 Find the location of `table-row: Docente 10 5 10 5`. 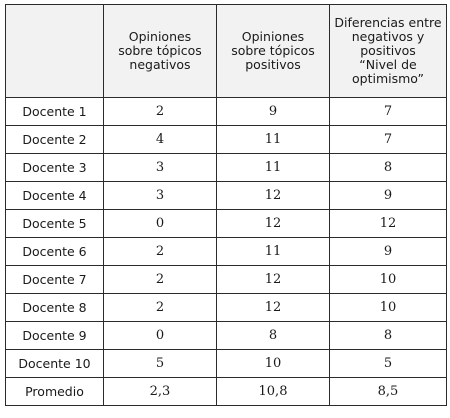

table-row: Docente 10 5 10 5 is located at coordinates (226, 363).